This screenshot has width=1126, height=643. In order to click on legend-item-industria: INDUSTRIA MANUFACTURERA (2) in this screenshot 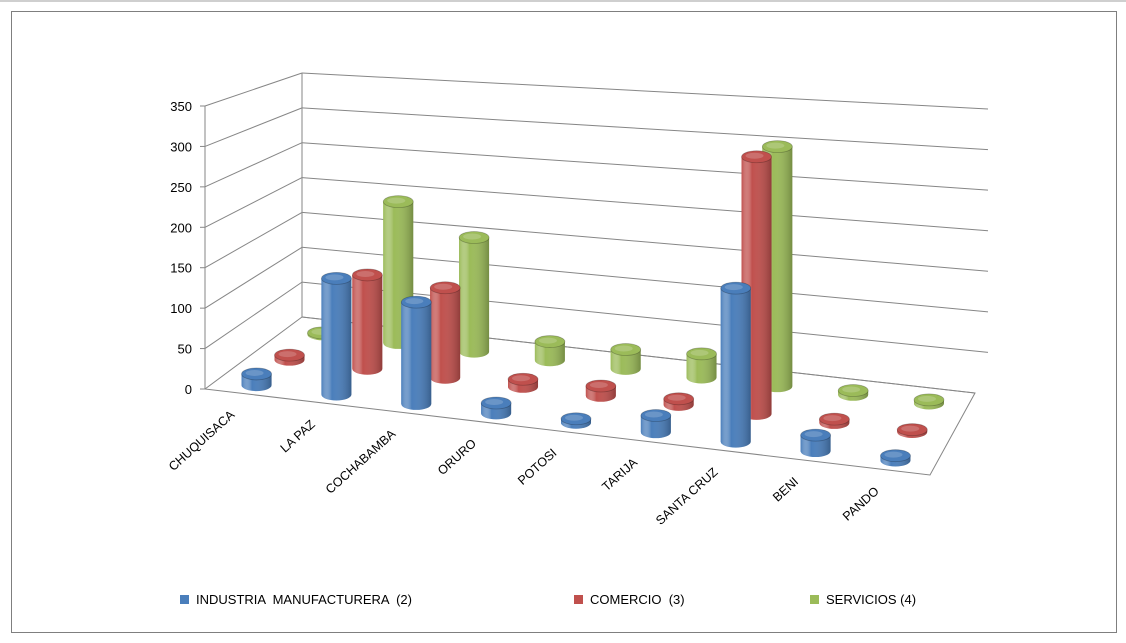, I will do `click(296, 599)`.